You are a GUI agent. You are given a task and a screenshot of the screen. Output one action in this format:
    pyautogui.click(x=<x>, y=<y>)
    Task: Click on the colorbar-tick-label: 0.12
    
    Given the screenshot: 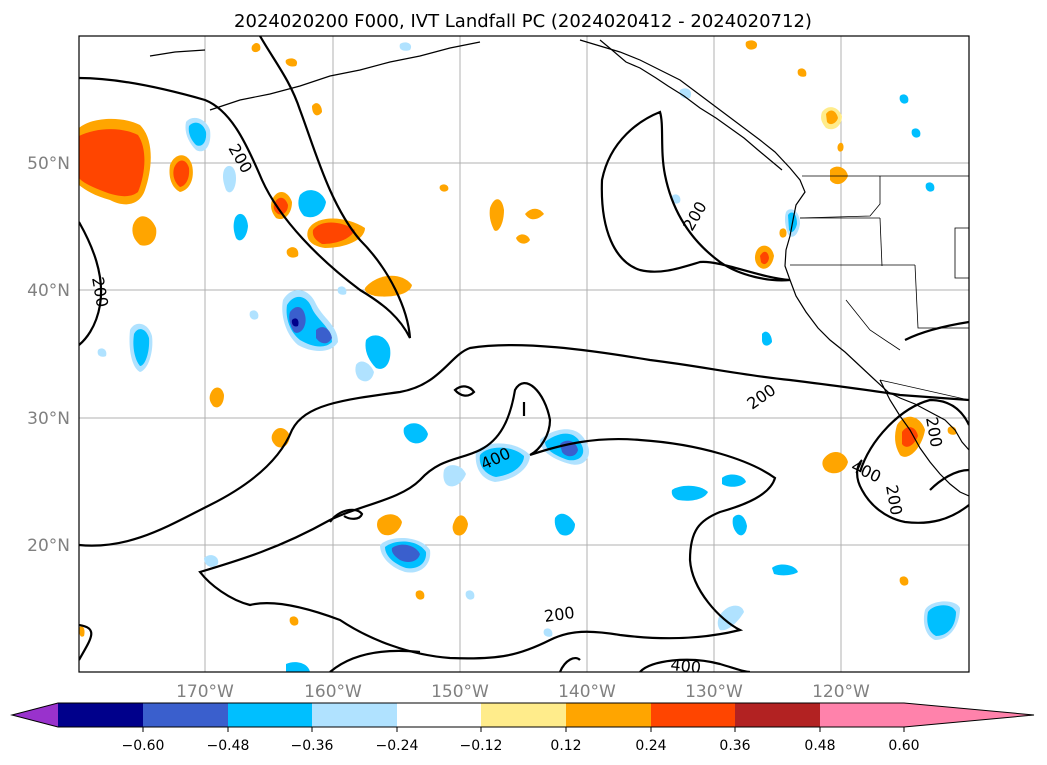 What is the action you would take?
    pyautogui.click(x=565, y=746)
    